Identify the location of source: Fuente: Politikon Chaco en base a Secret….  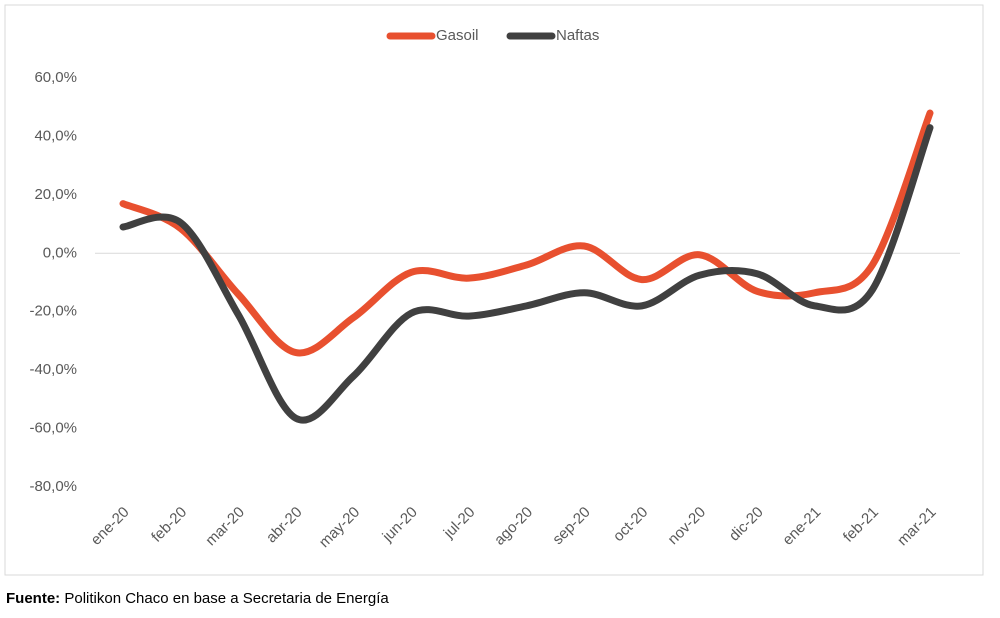
(197, 598).